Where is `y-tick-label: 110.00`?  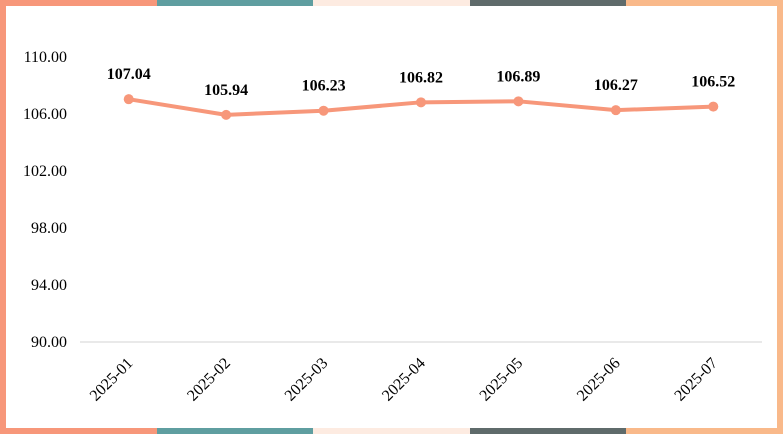
y-tick-label: 110.00 is located at coordinates (45, 57).